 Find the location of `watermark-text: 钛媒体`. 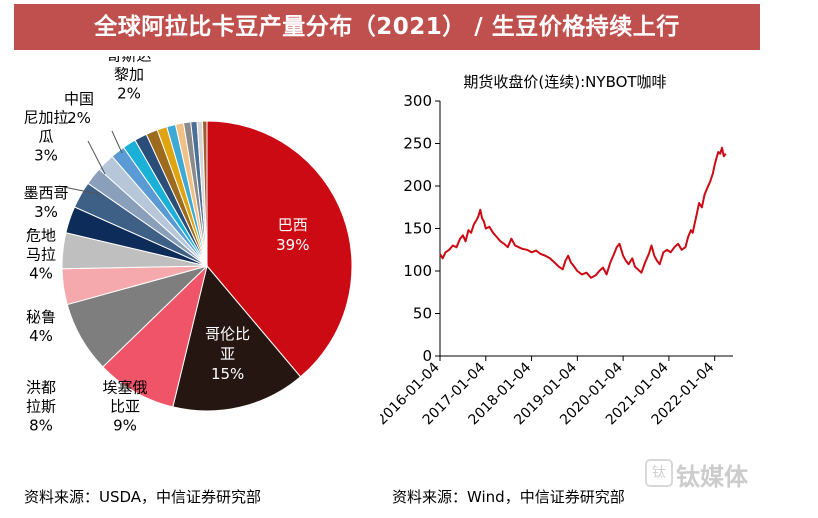

watermark-text: 钛媒体 is located at coordinates (712, 477).